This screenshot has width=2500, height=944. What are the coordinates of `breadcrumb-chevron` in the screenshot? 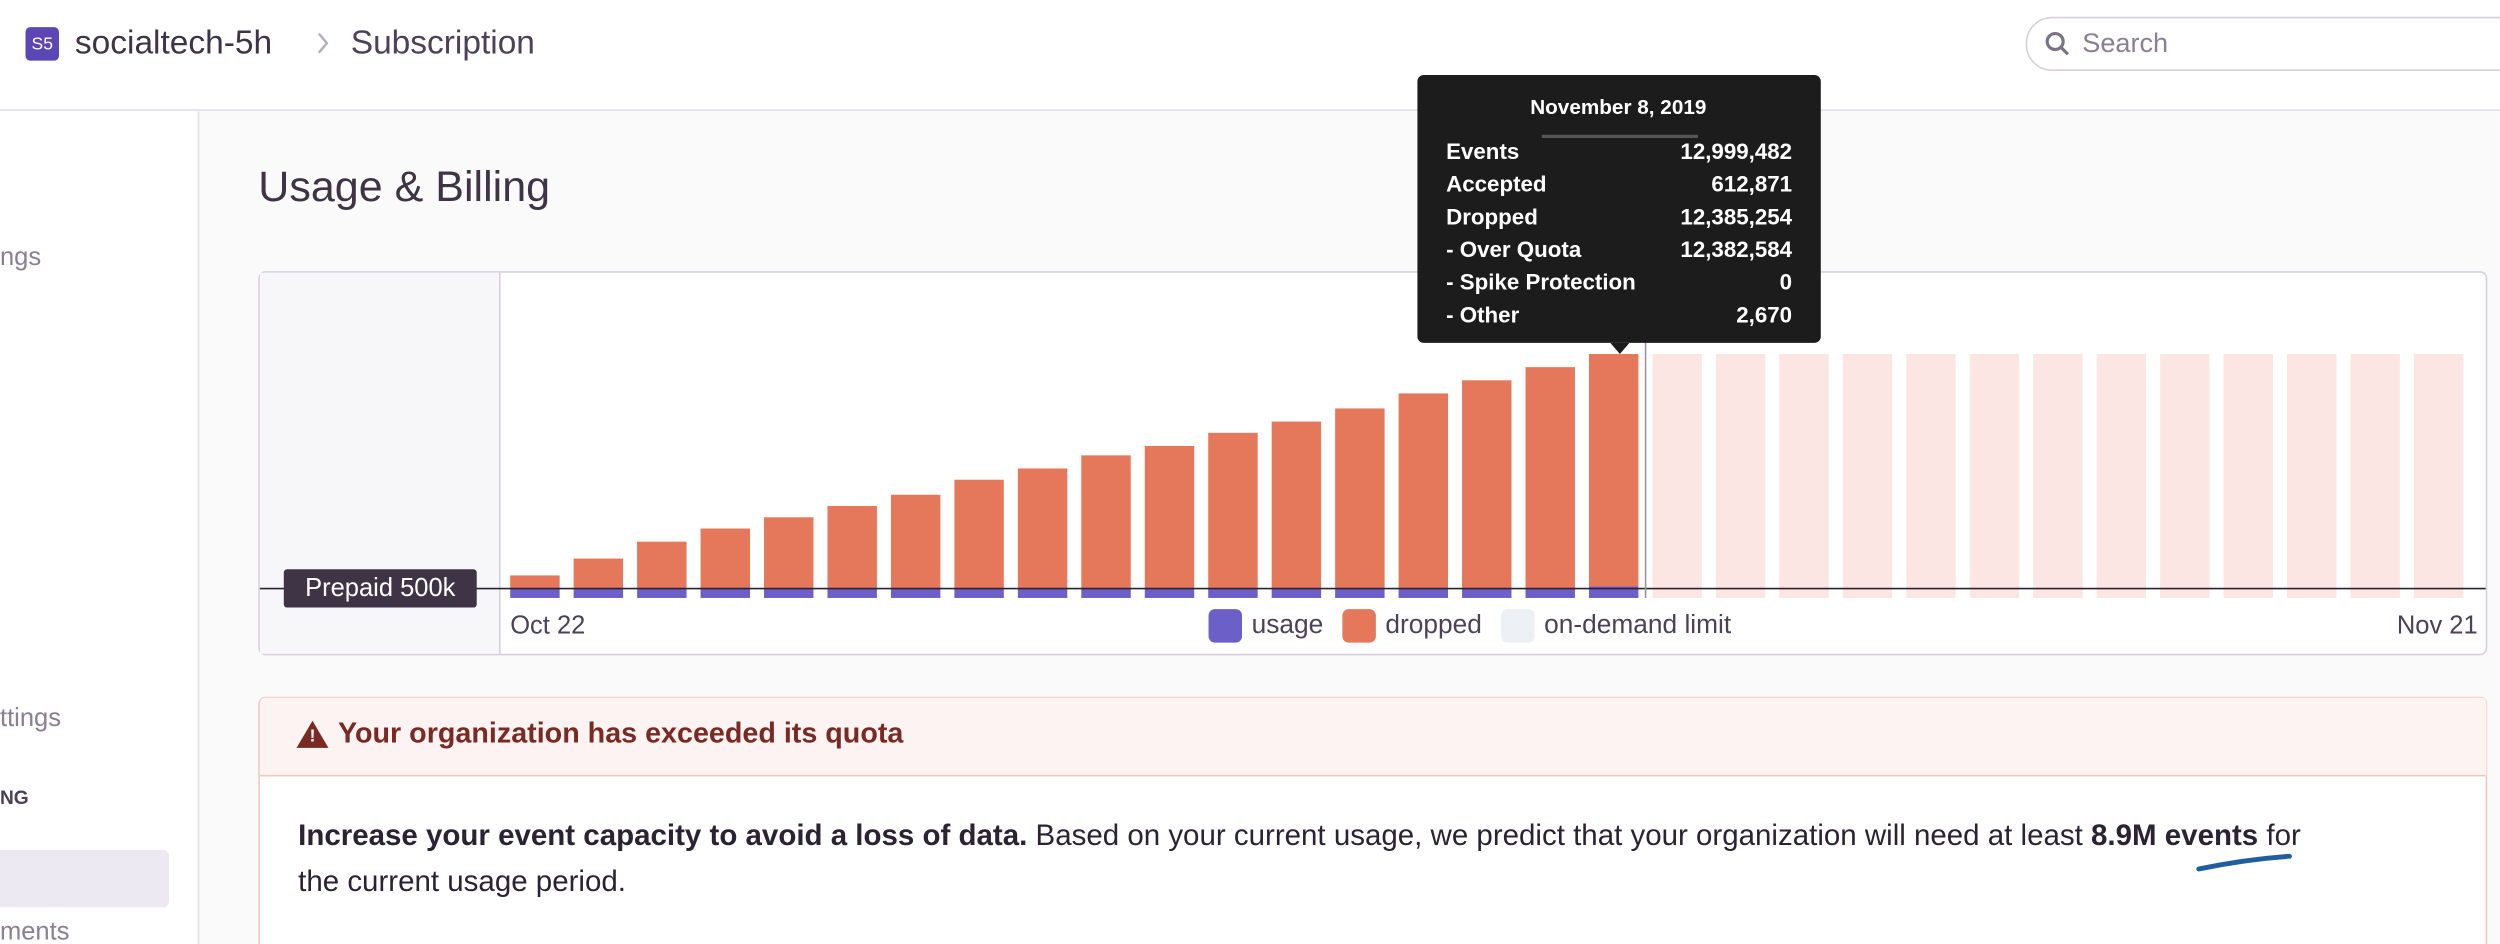 It's located at (323, 43).